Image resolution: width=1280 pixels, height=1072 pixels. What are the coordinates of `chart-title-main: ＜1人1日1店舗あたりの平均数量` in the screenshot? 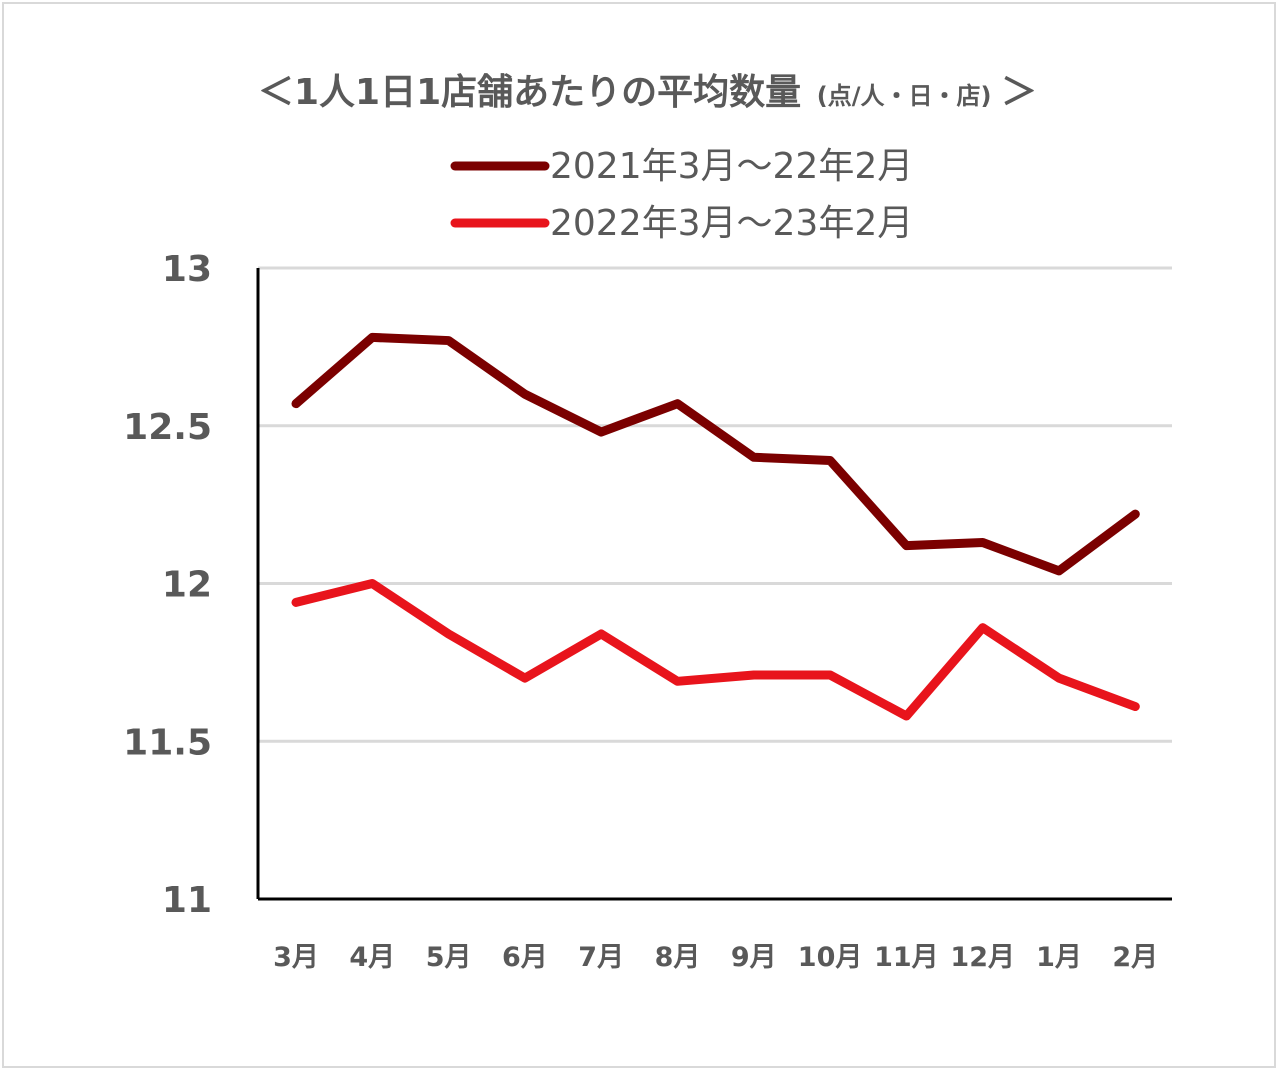 It's located at (529, 92).